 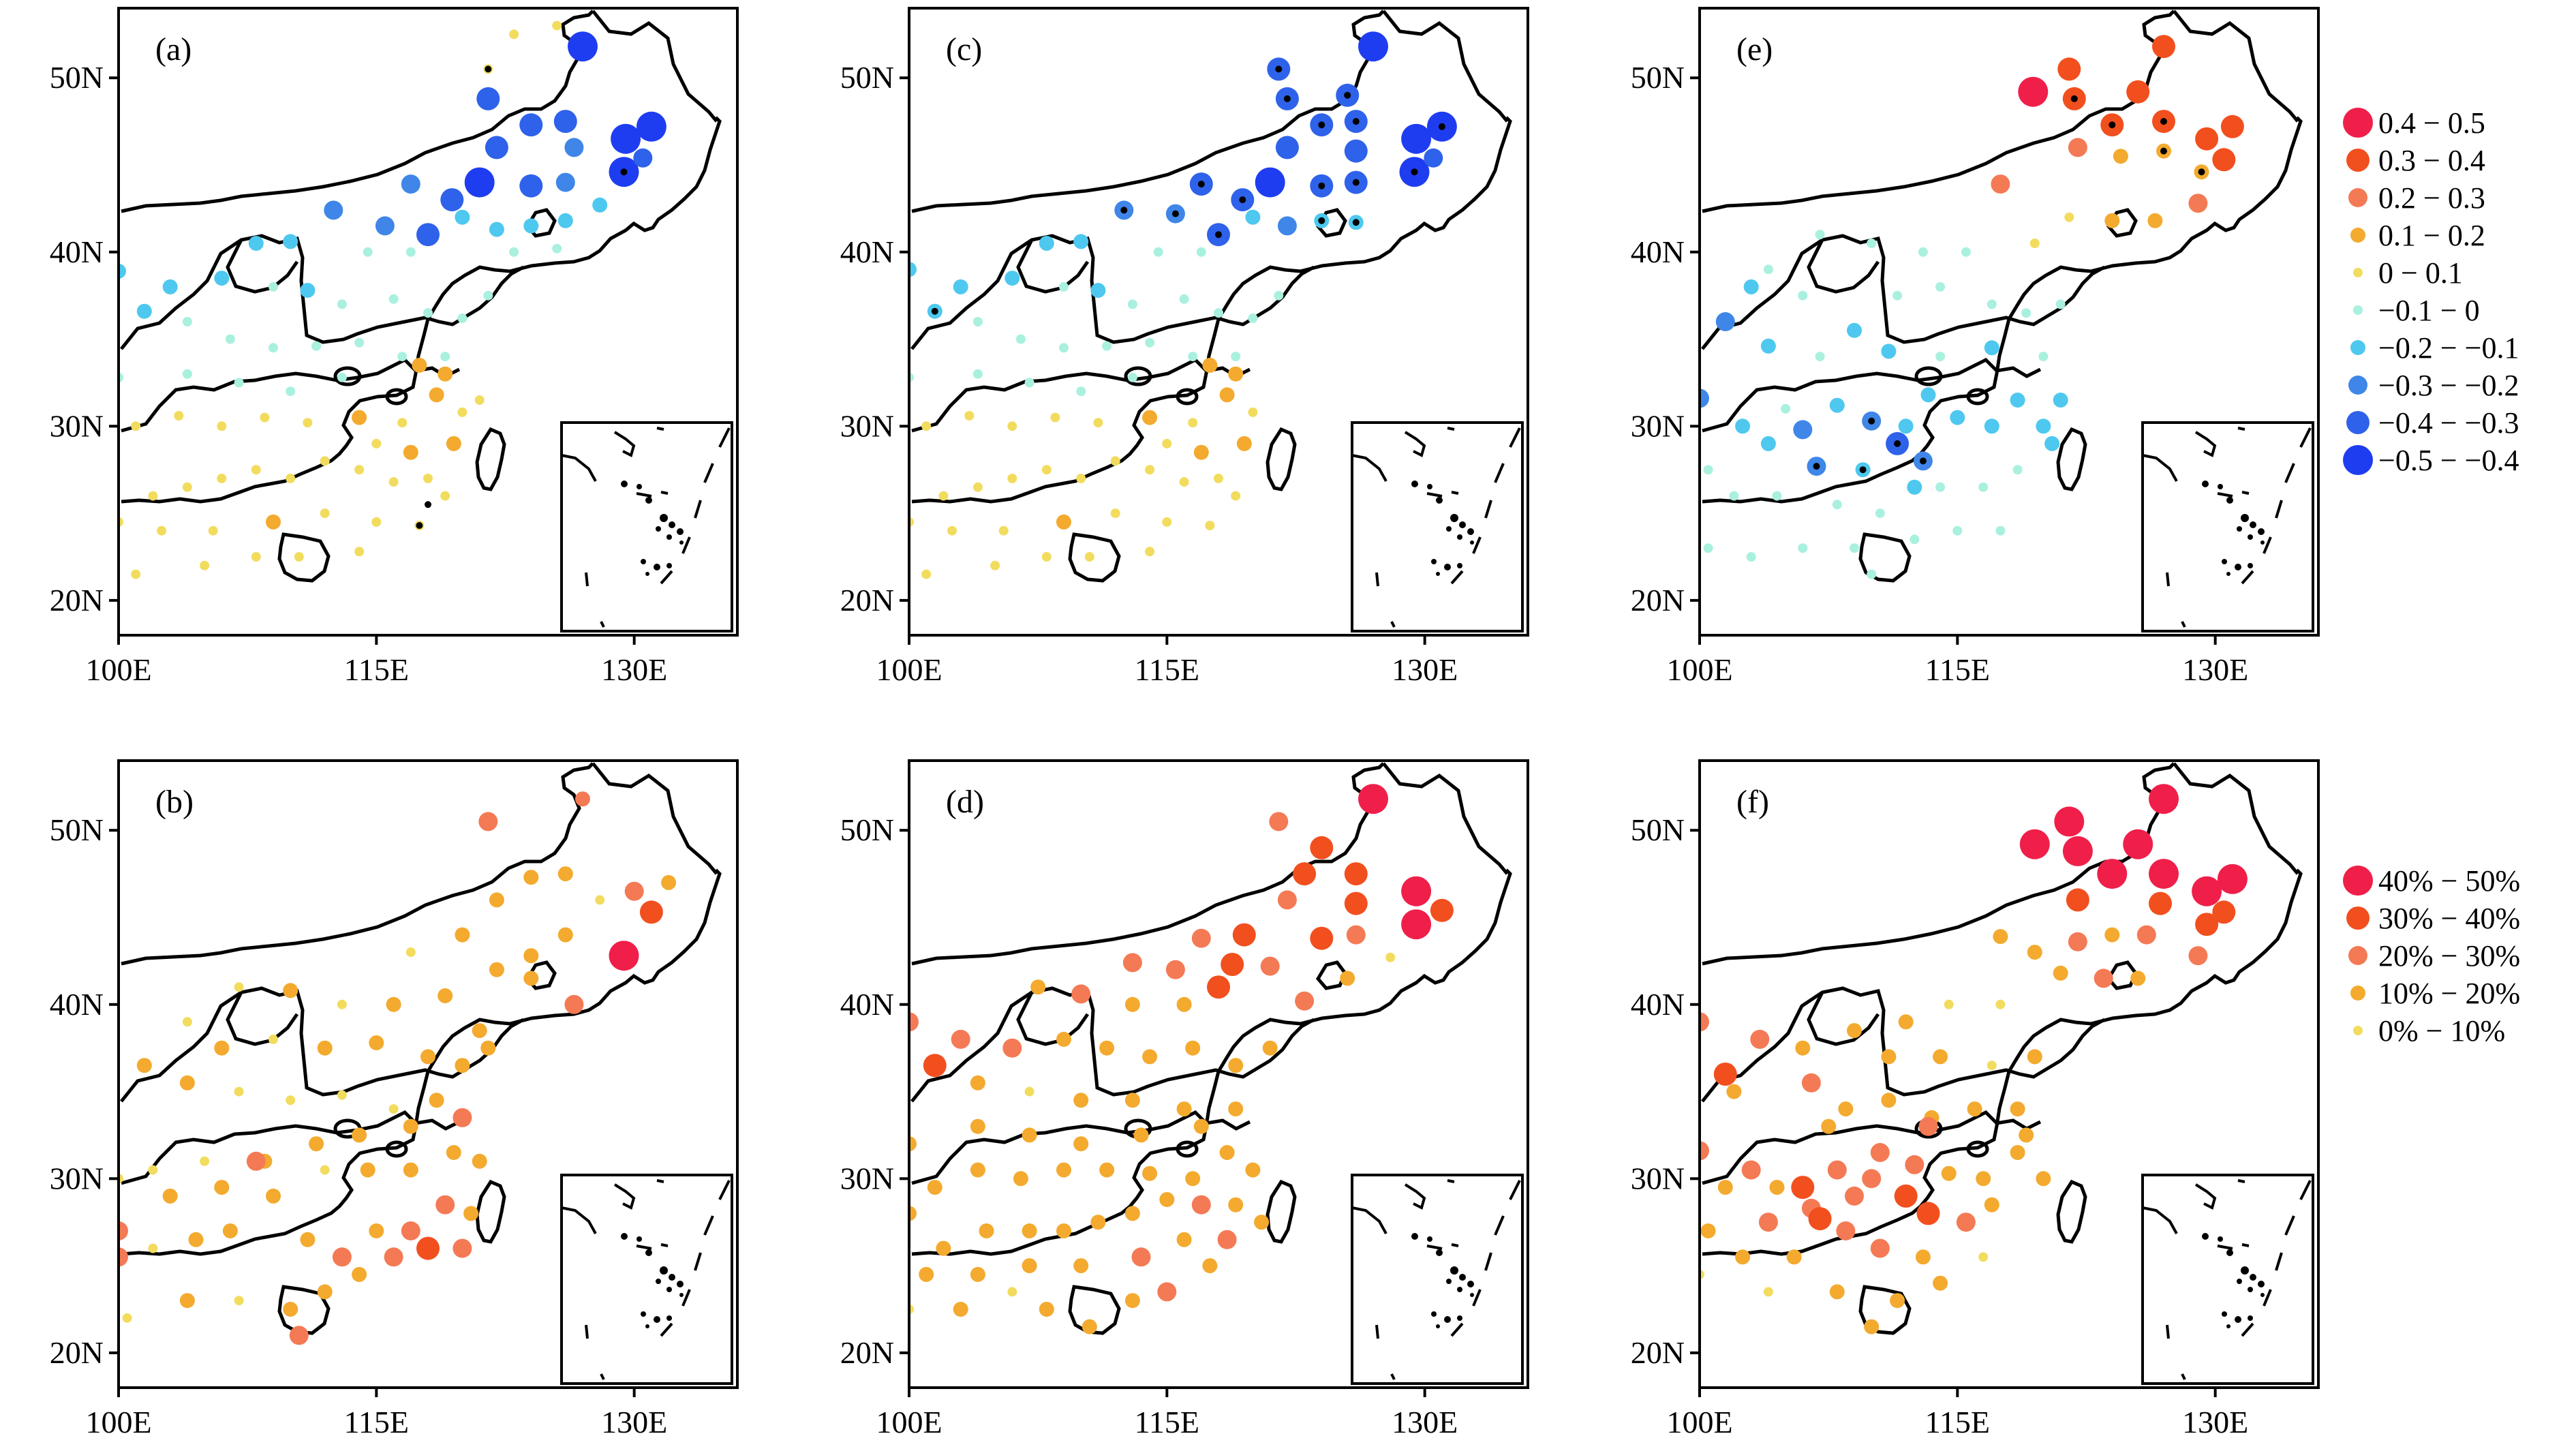 What do you see at coordinates (2429, 310) in the screenshot?
I see `legend-label: −0.1 − 0` at bounding box center [2429, 310].